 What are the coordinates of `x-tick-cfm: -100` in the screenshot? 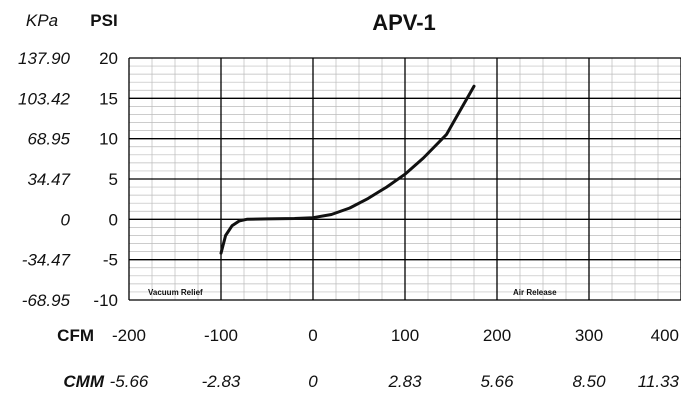 It's located at (221, 335).